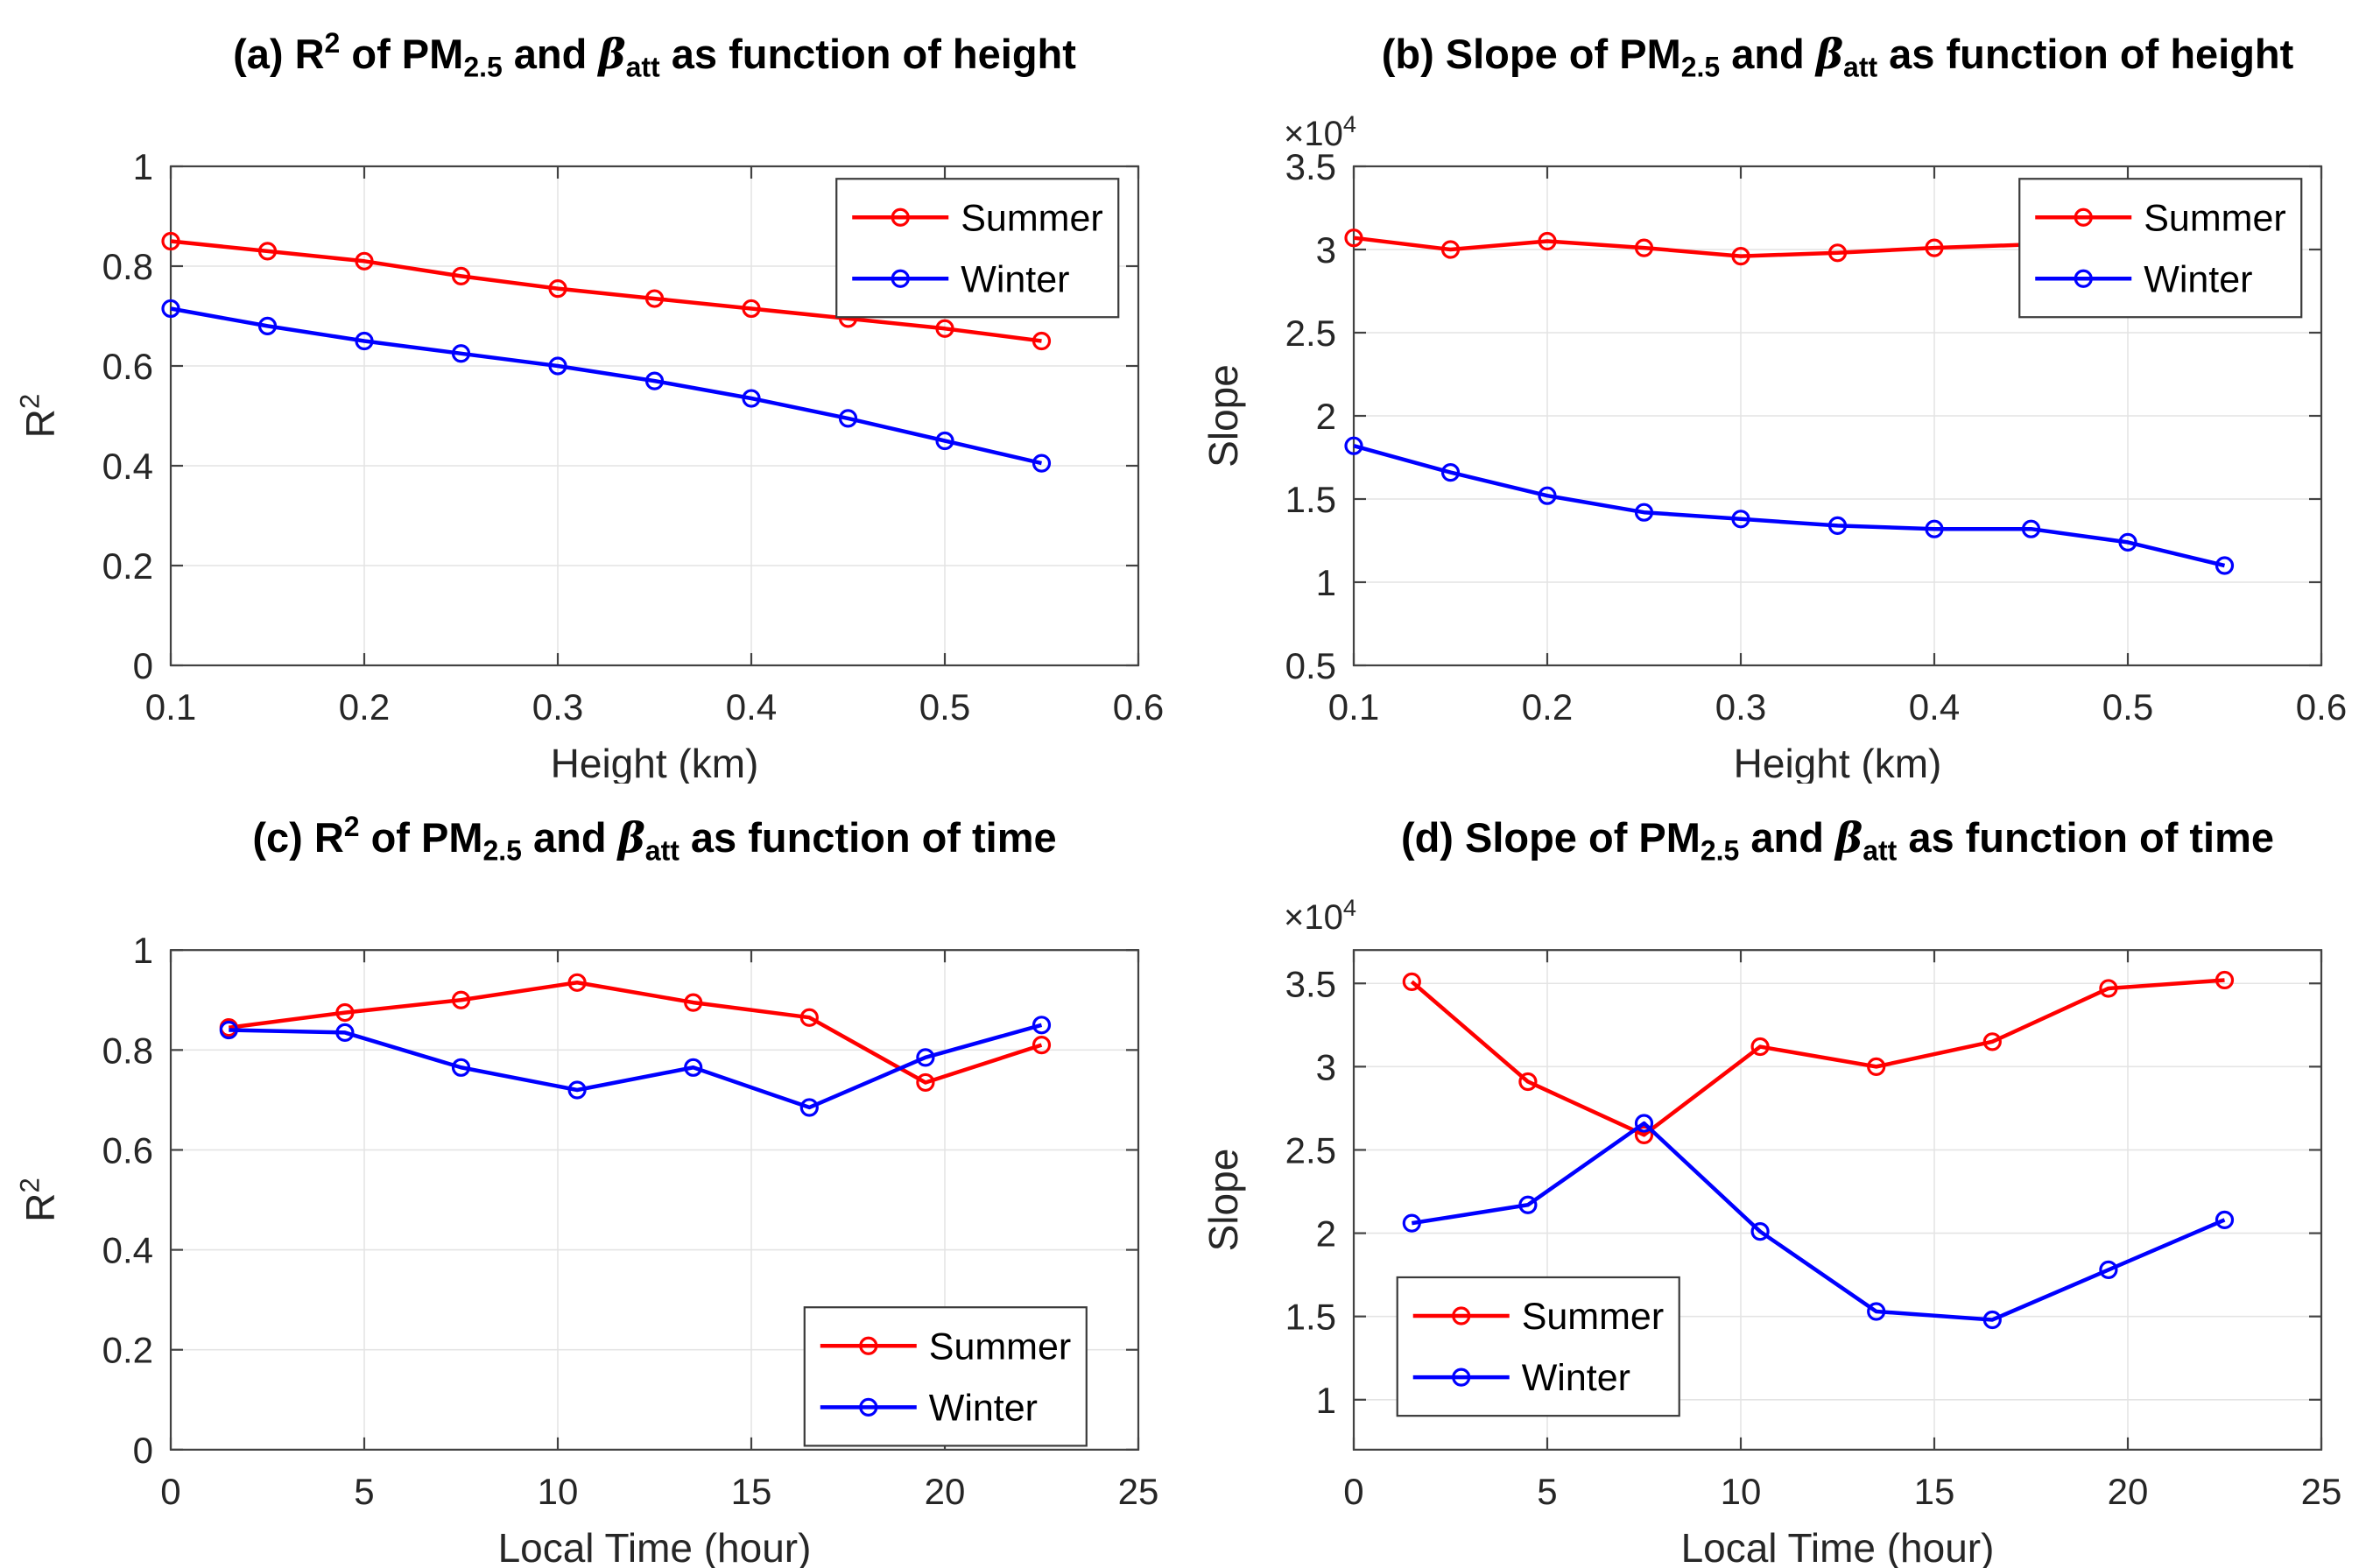 This screenshot has height=1568, width=2366. What do you see at coordinates (1326, 1234) in the screenshot?
I see `y-tick-label: 2` at bounding box center [1326, 1234].